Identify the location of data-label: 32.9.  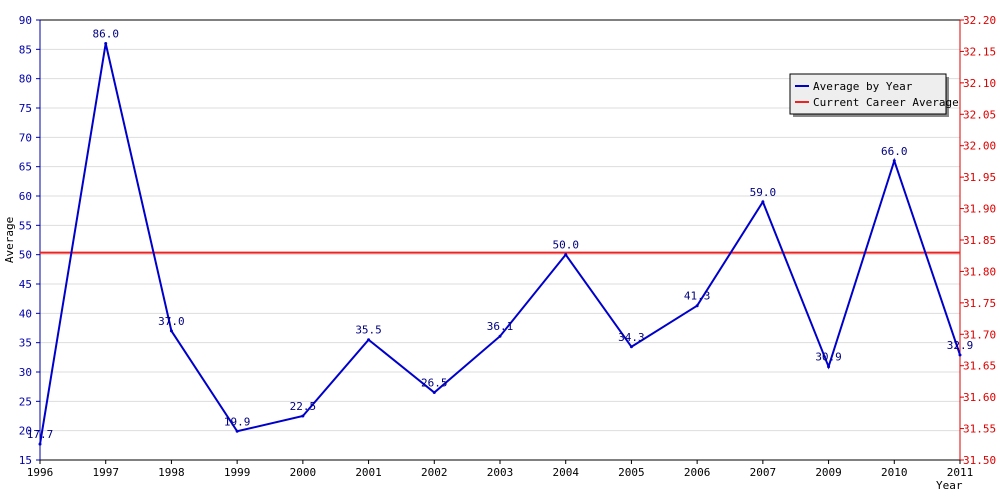
(960, 345).